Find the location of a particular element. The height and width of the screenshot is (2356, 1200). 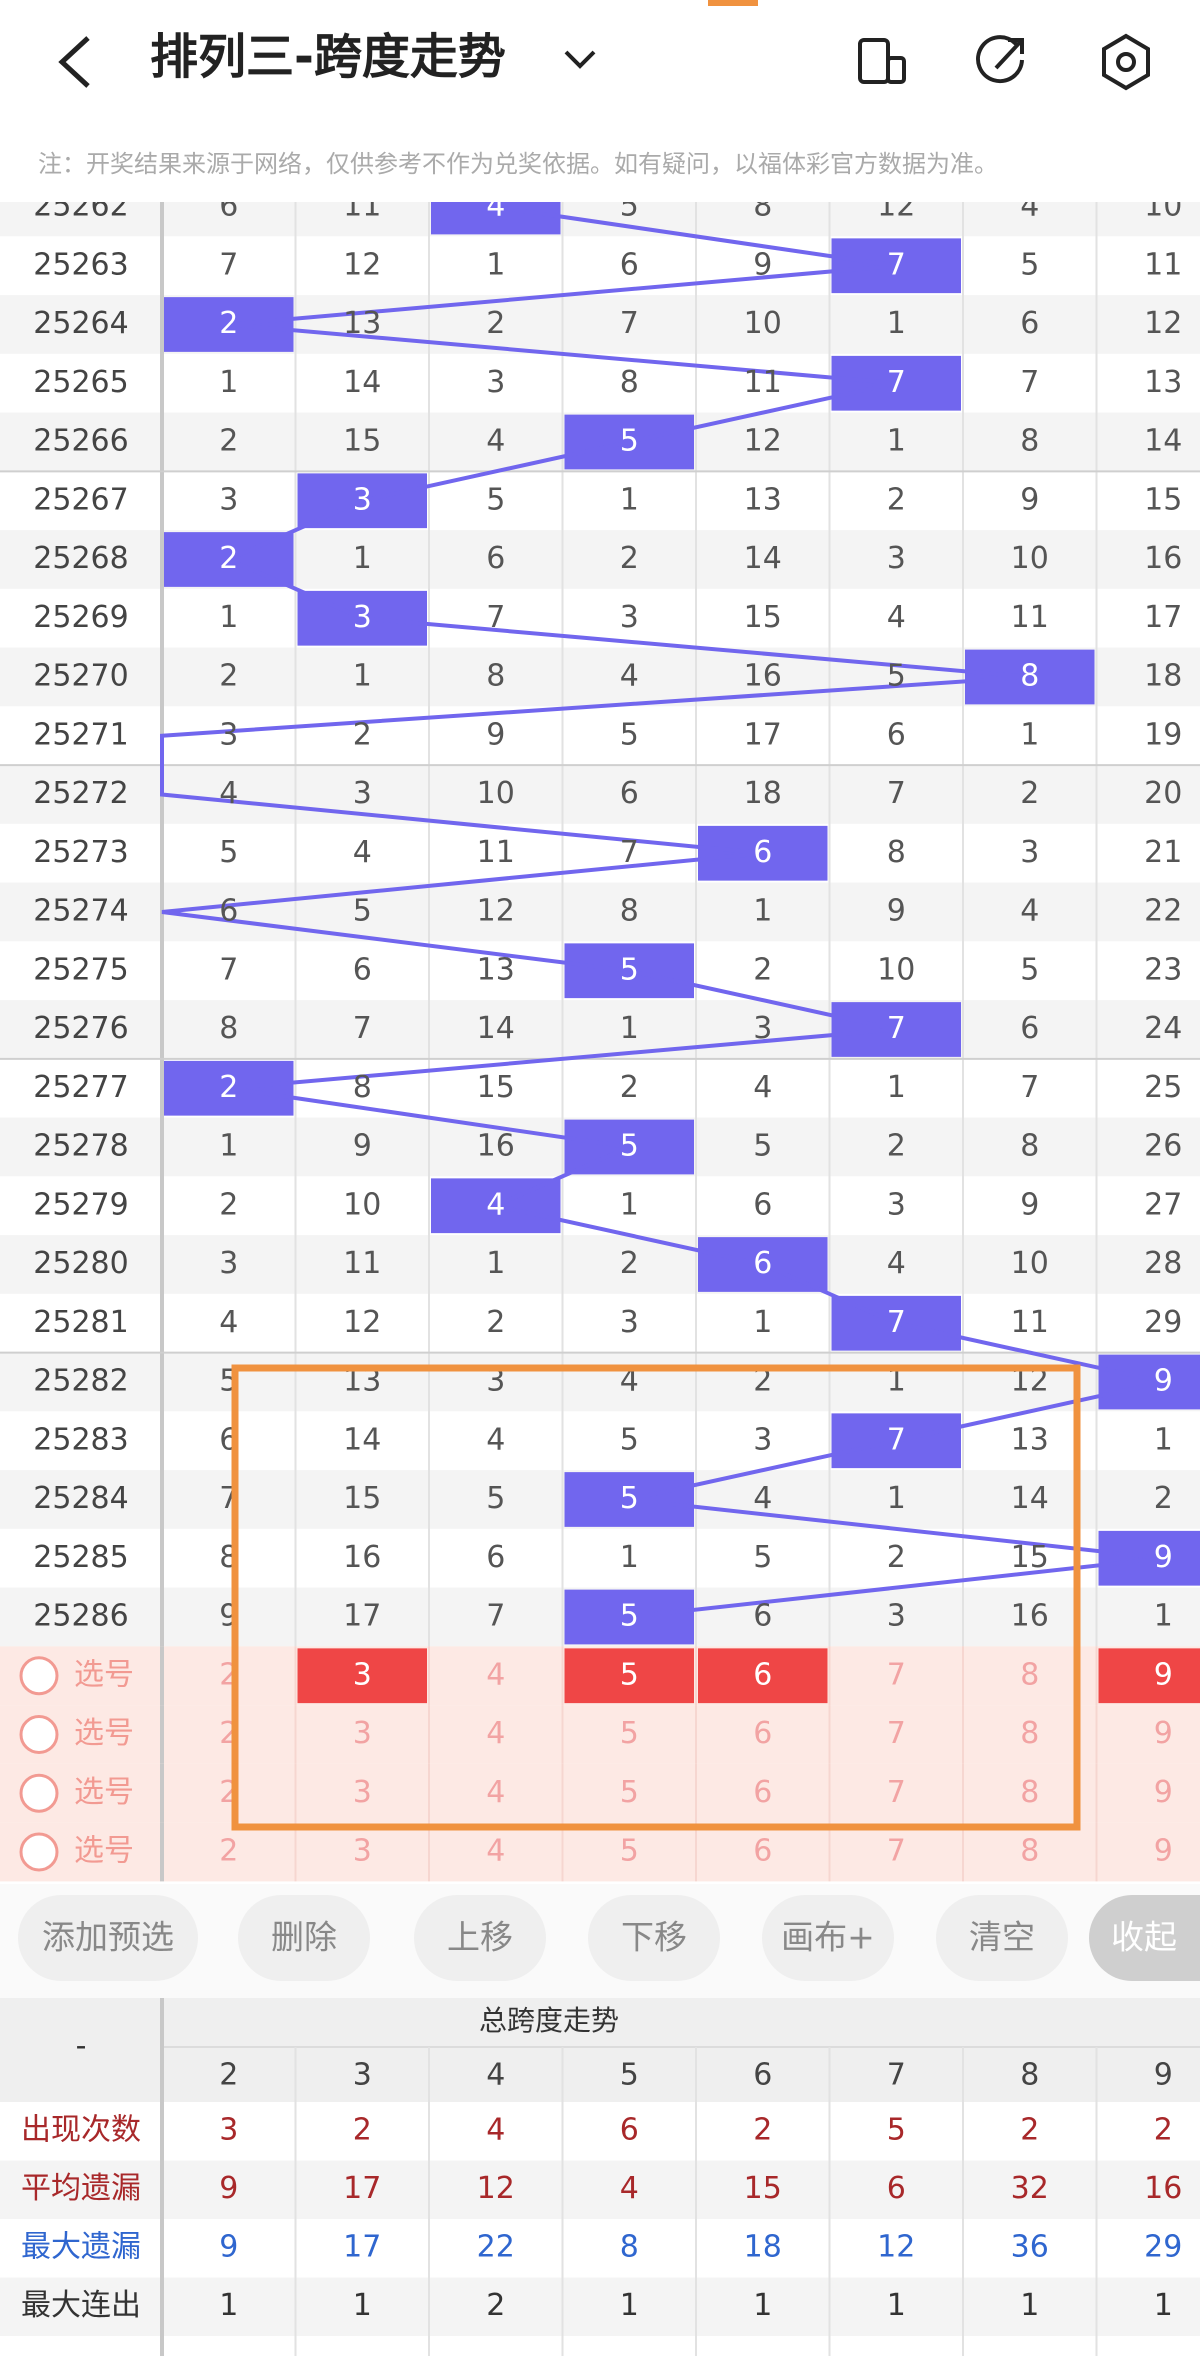

layout-icon is located at coordinates (882, 61).